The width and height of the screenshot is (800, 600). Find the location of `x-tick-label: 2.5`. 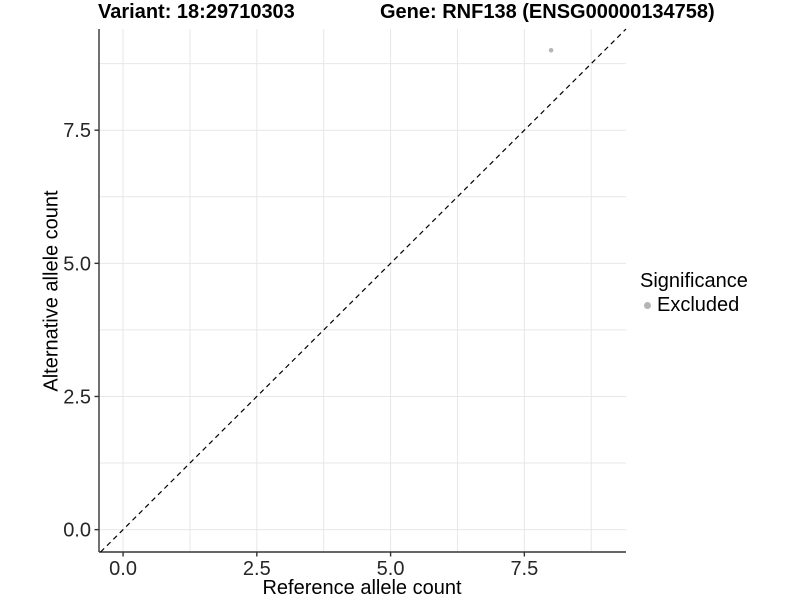

x-tick-label: 2.5 is located at coordinates (257, 569).